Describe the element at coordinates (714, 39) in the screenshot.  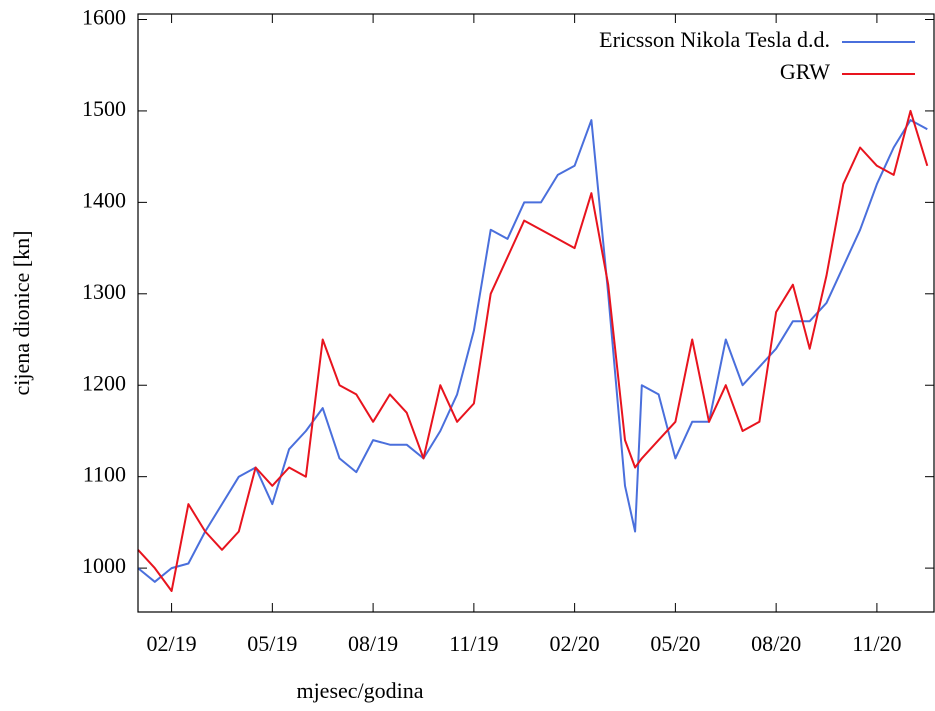
I see `legend-label: Ericsson Nikola Tesla d.d.` at that location.